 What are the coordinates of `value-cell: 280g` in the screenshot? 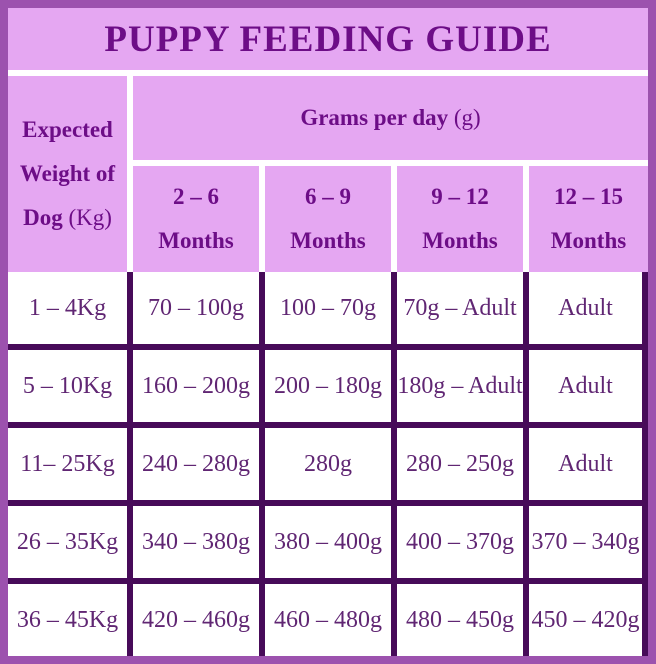 It's located at (328, 464).